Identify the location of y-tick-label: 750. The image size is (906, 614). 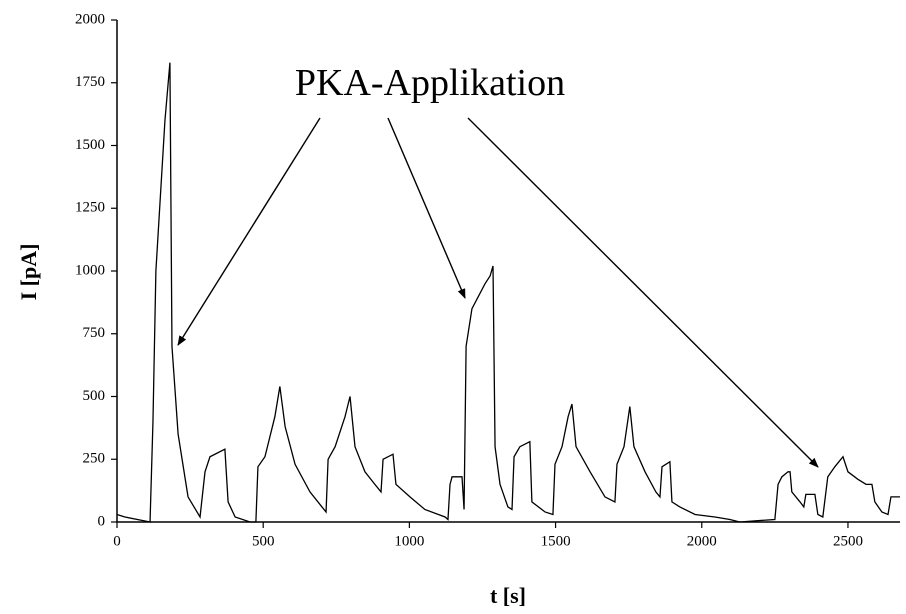
(94, 333).